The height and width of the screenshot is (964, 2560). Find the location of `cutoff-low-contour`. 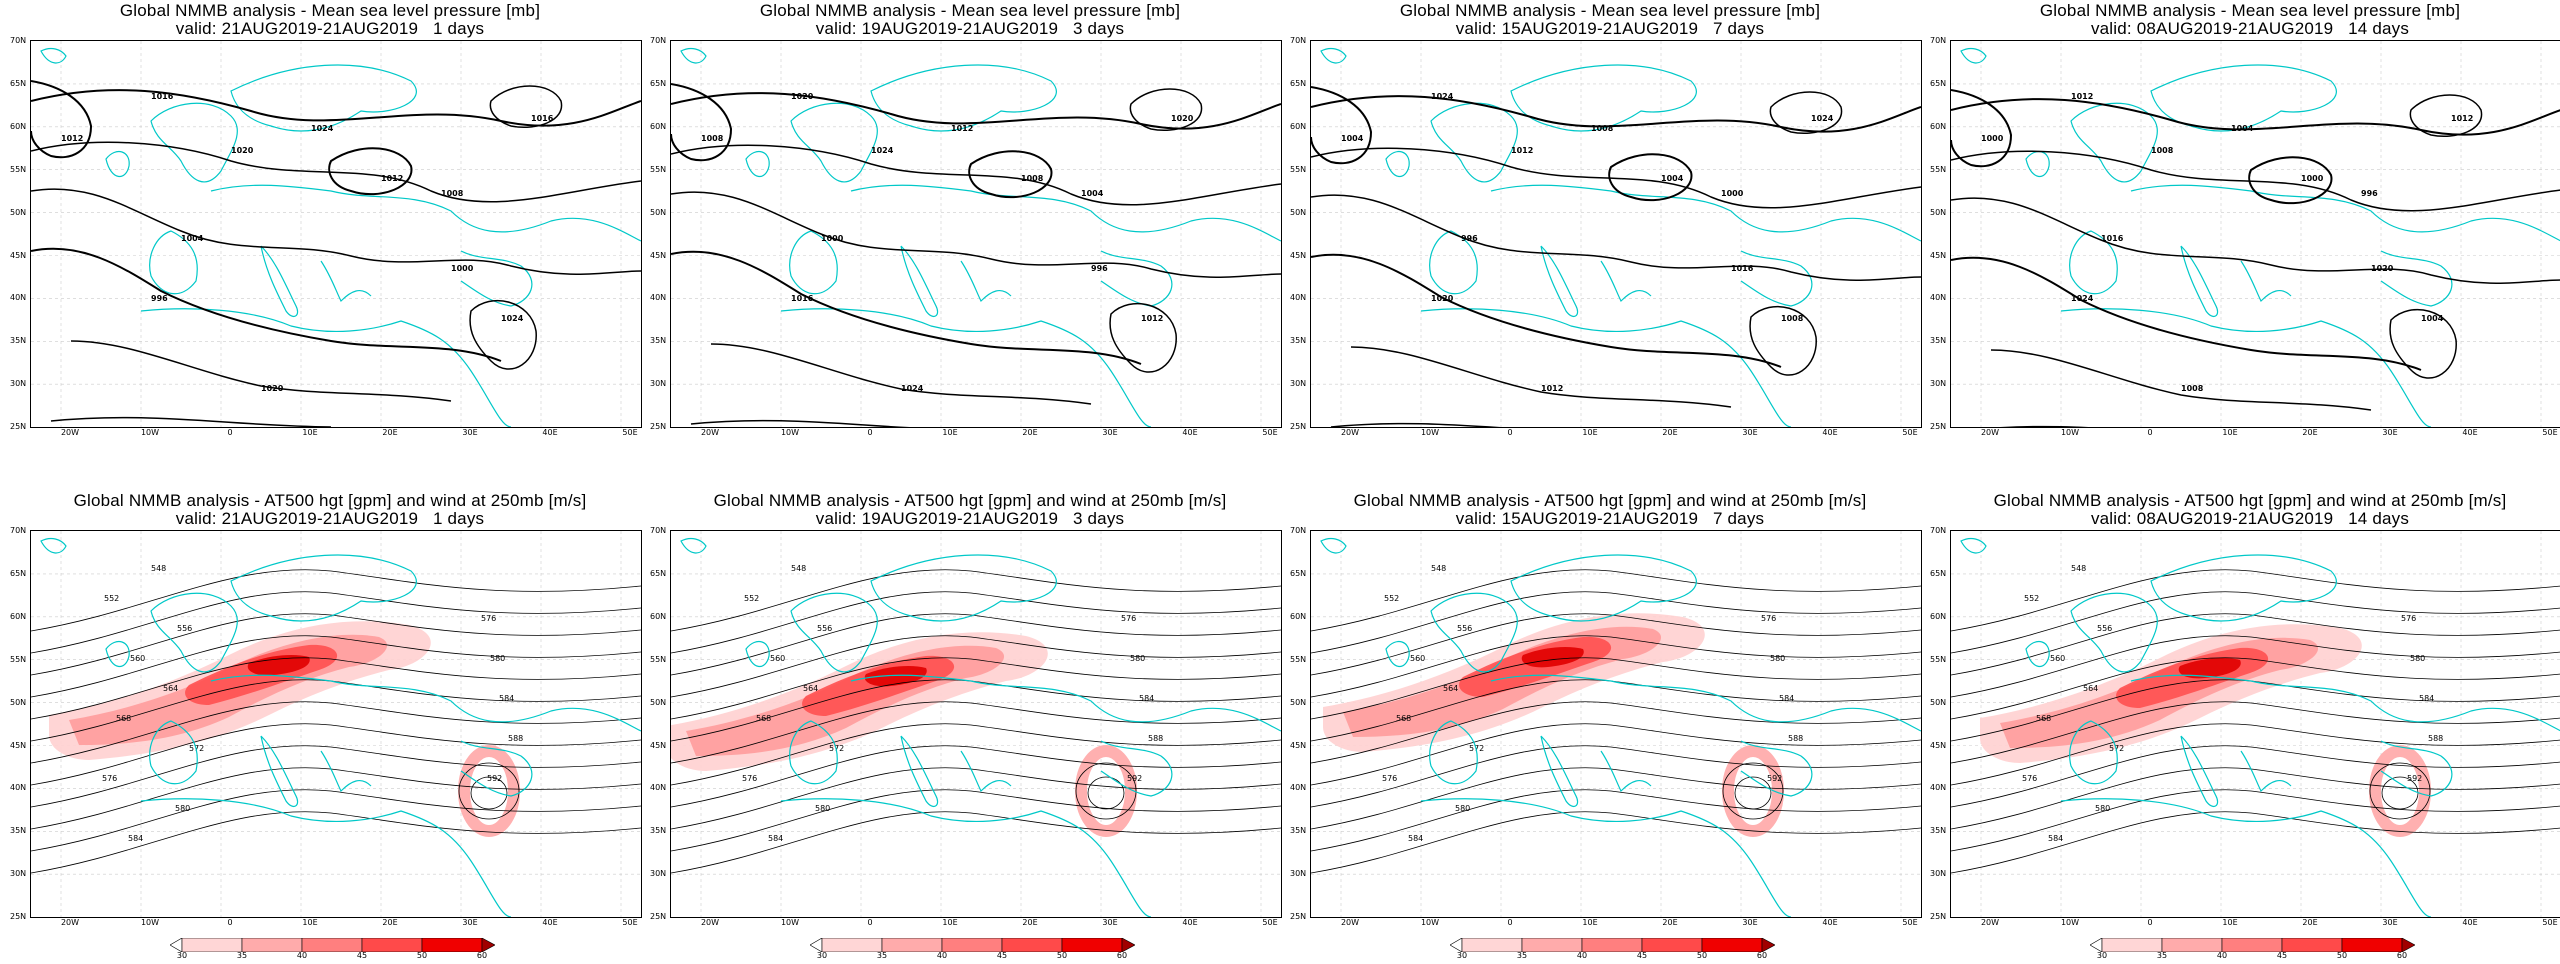

cutoff-low-contour is located at coordinates (1753, 793).